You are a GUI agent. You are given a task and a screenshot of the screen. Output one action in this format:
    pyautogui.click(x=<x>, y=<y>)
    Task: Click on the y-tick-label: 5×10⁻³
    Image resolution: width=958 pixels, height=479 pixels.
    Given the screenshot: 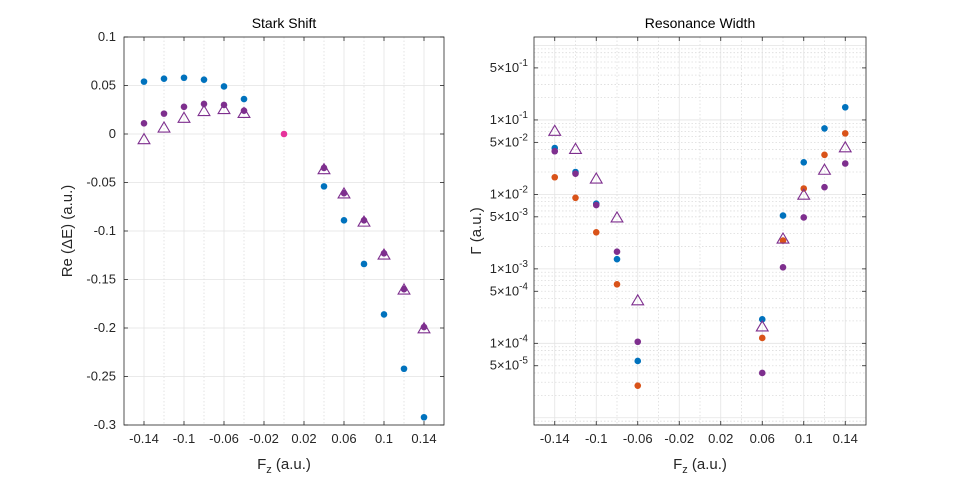 What is the action you would take?
    pyautogui.click(x=509, y=215)
    